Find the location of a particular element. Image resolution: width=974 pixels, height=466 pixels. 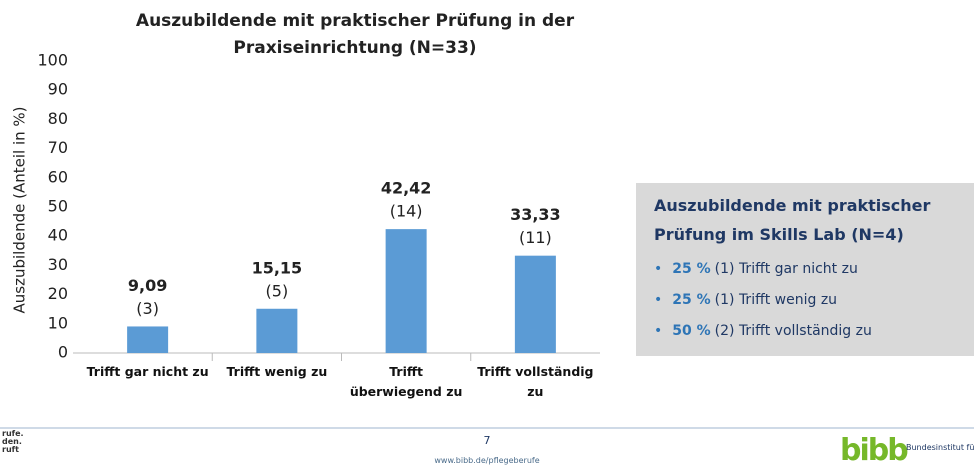

x-tick-label: Trifft gar nicht zu is located at coordinates (147, 371).